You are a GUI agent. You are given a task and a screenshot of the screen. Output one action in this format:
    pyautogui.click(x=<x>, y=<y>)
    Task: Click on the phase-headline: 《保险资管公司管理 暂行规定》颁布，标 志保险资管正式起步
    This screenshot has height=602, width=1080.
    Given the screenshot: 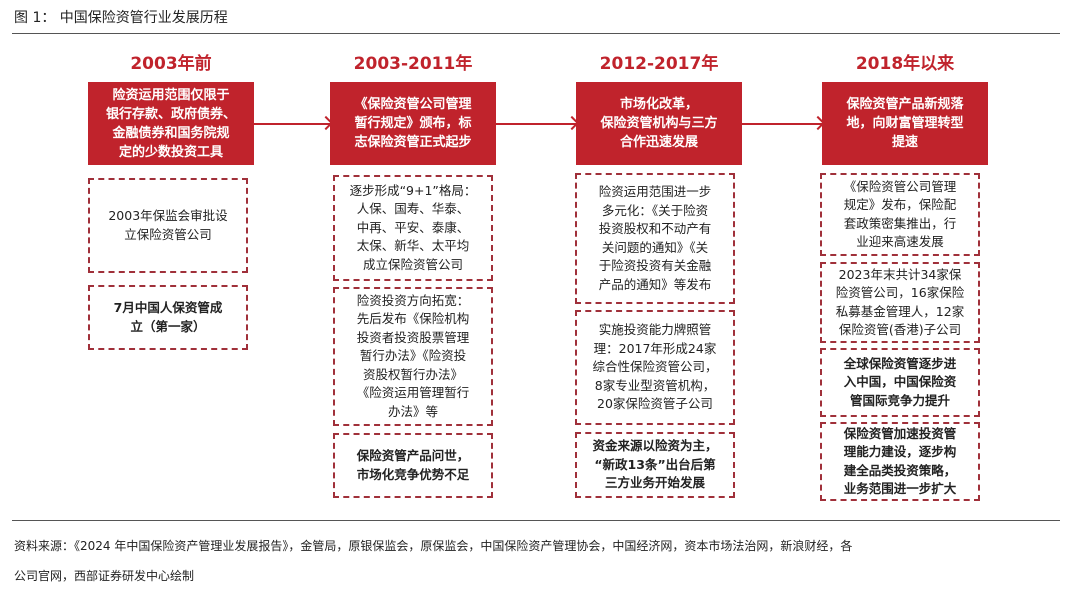 What is the action you would take?
    pyautogui.click(x=413, y=123)
    